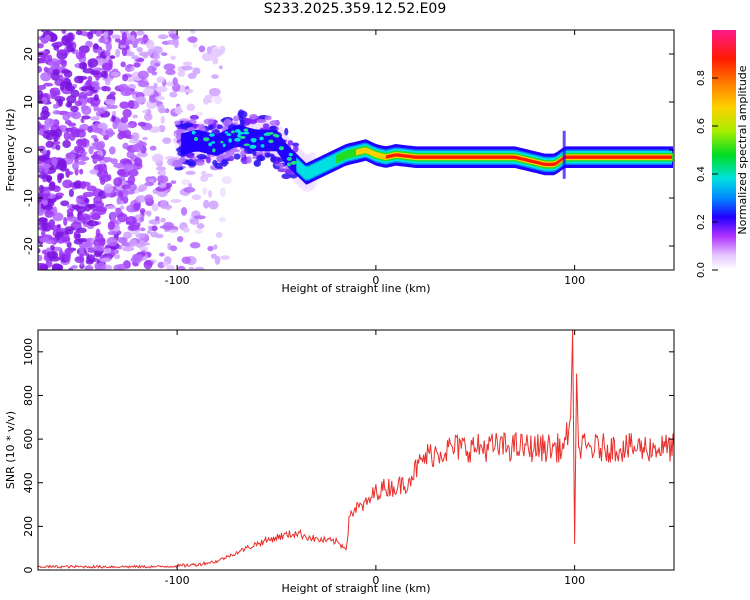  I want to click on snr-ytick-label: 0, so click(28, 570).